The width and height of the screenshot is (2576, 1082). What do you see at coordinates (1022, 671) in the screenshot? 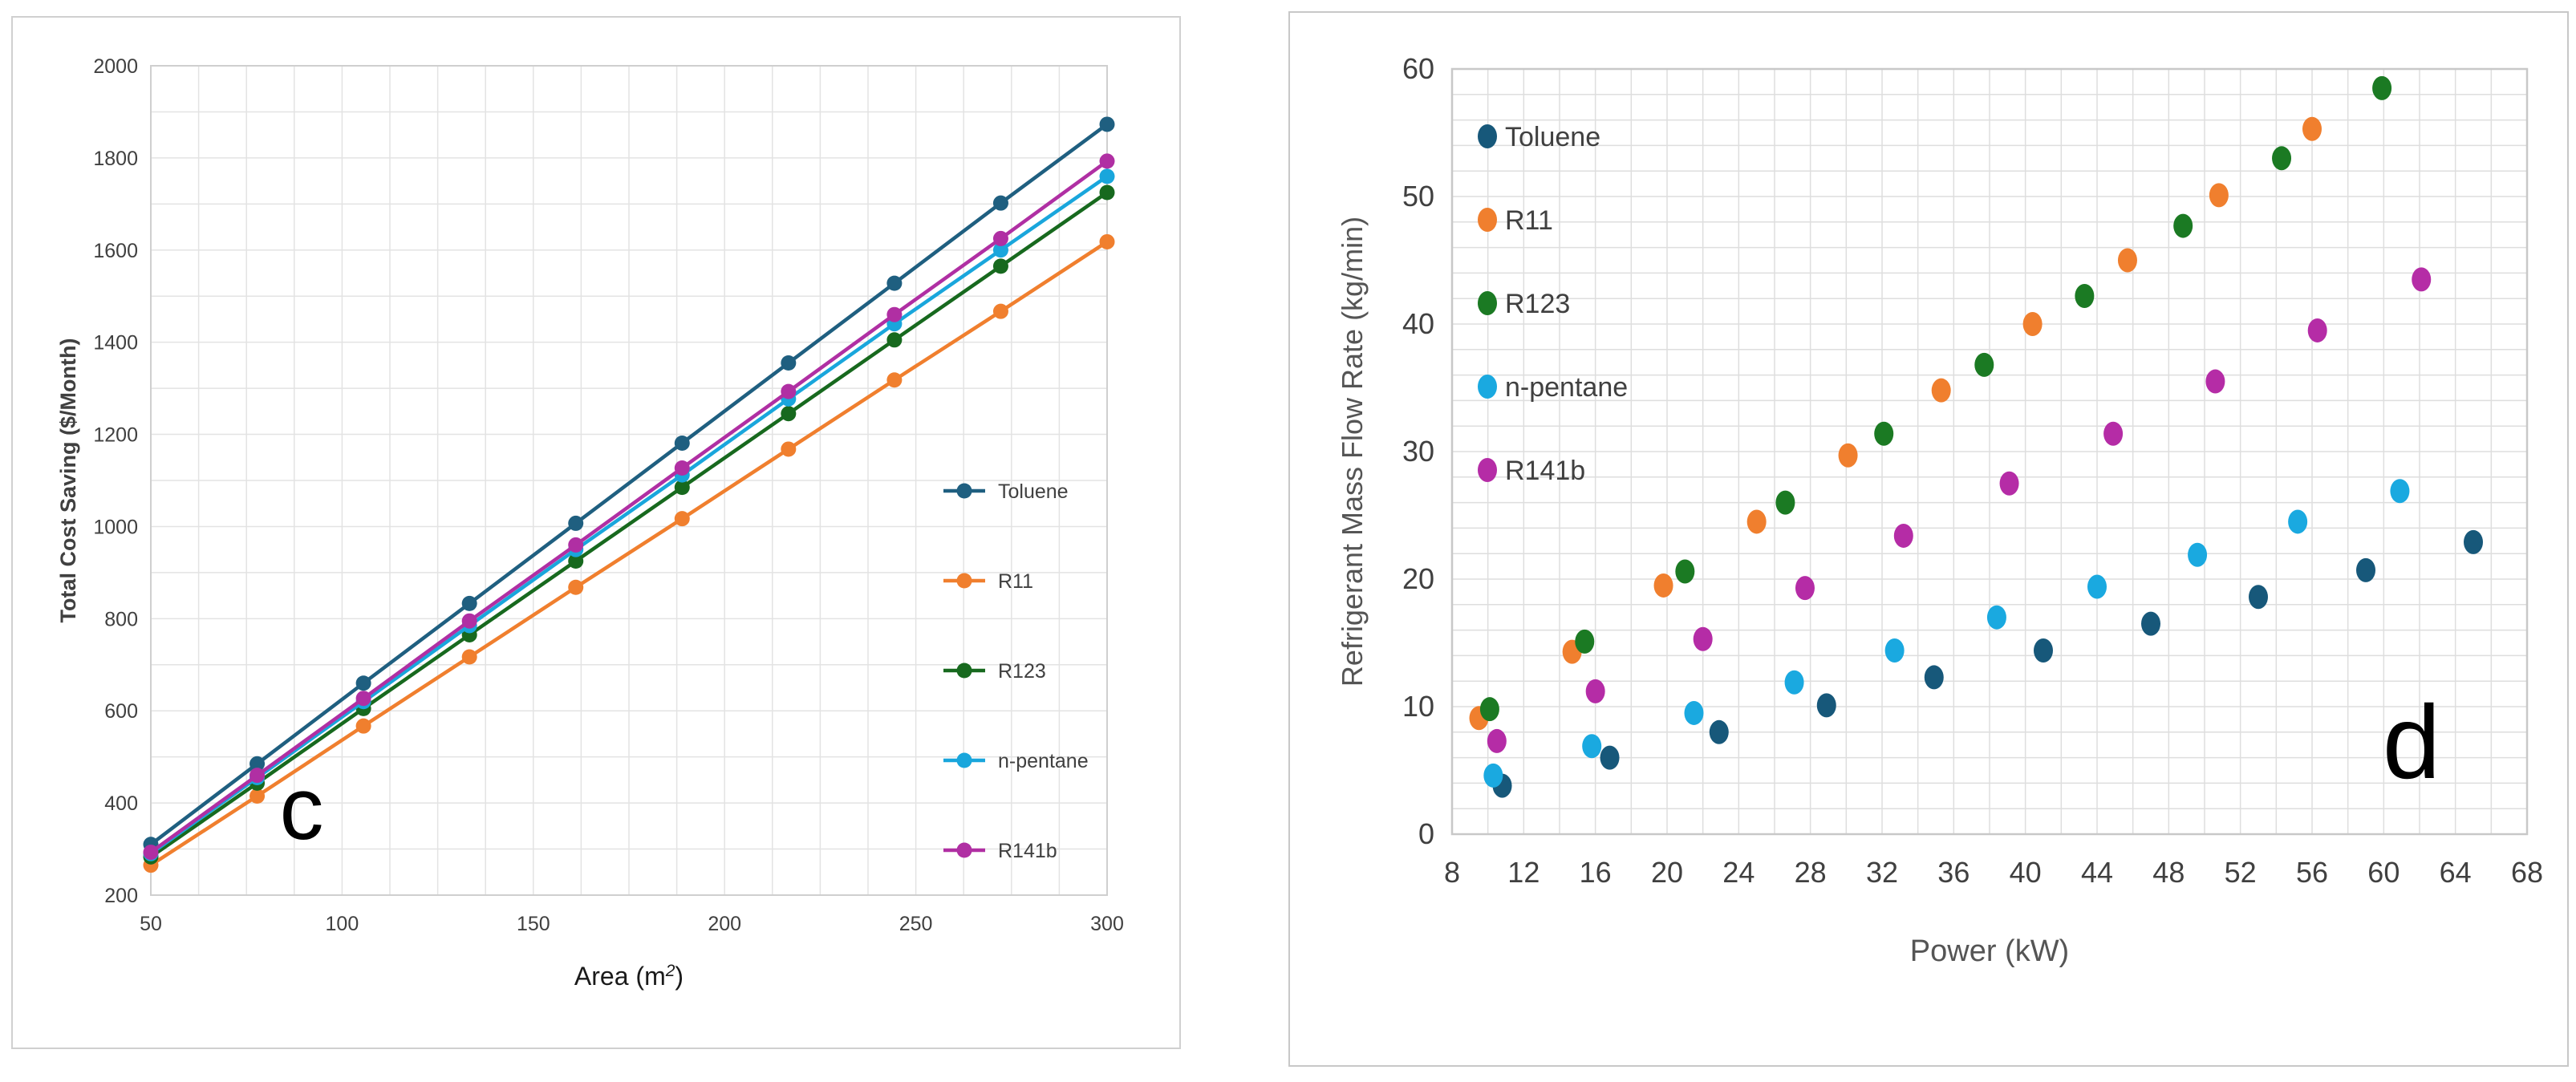
I see `chart-c-legend-label: R123` at bounding box center [1022, 671].